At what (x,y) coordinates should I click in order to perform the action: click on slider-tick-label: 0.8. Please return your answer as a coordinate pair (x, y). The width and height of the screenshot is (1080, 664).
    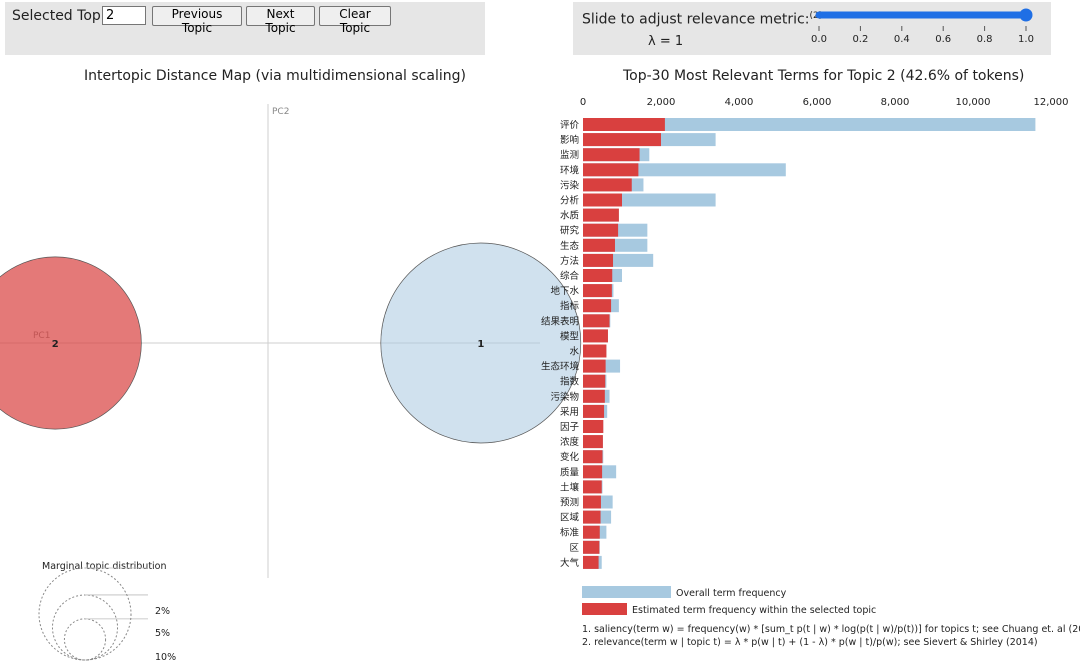
    Looking at the image, I should click on (985, 39).